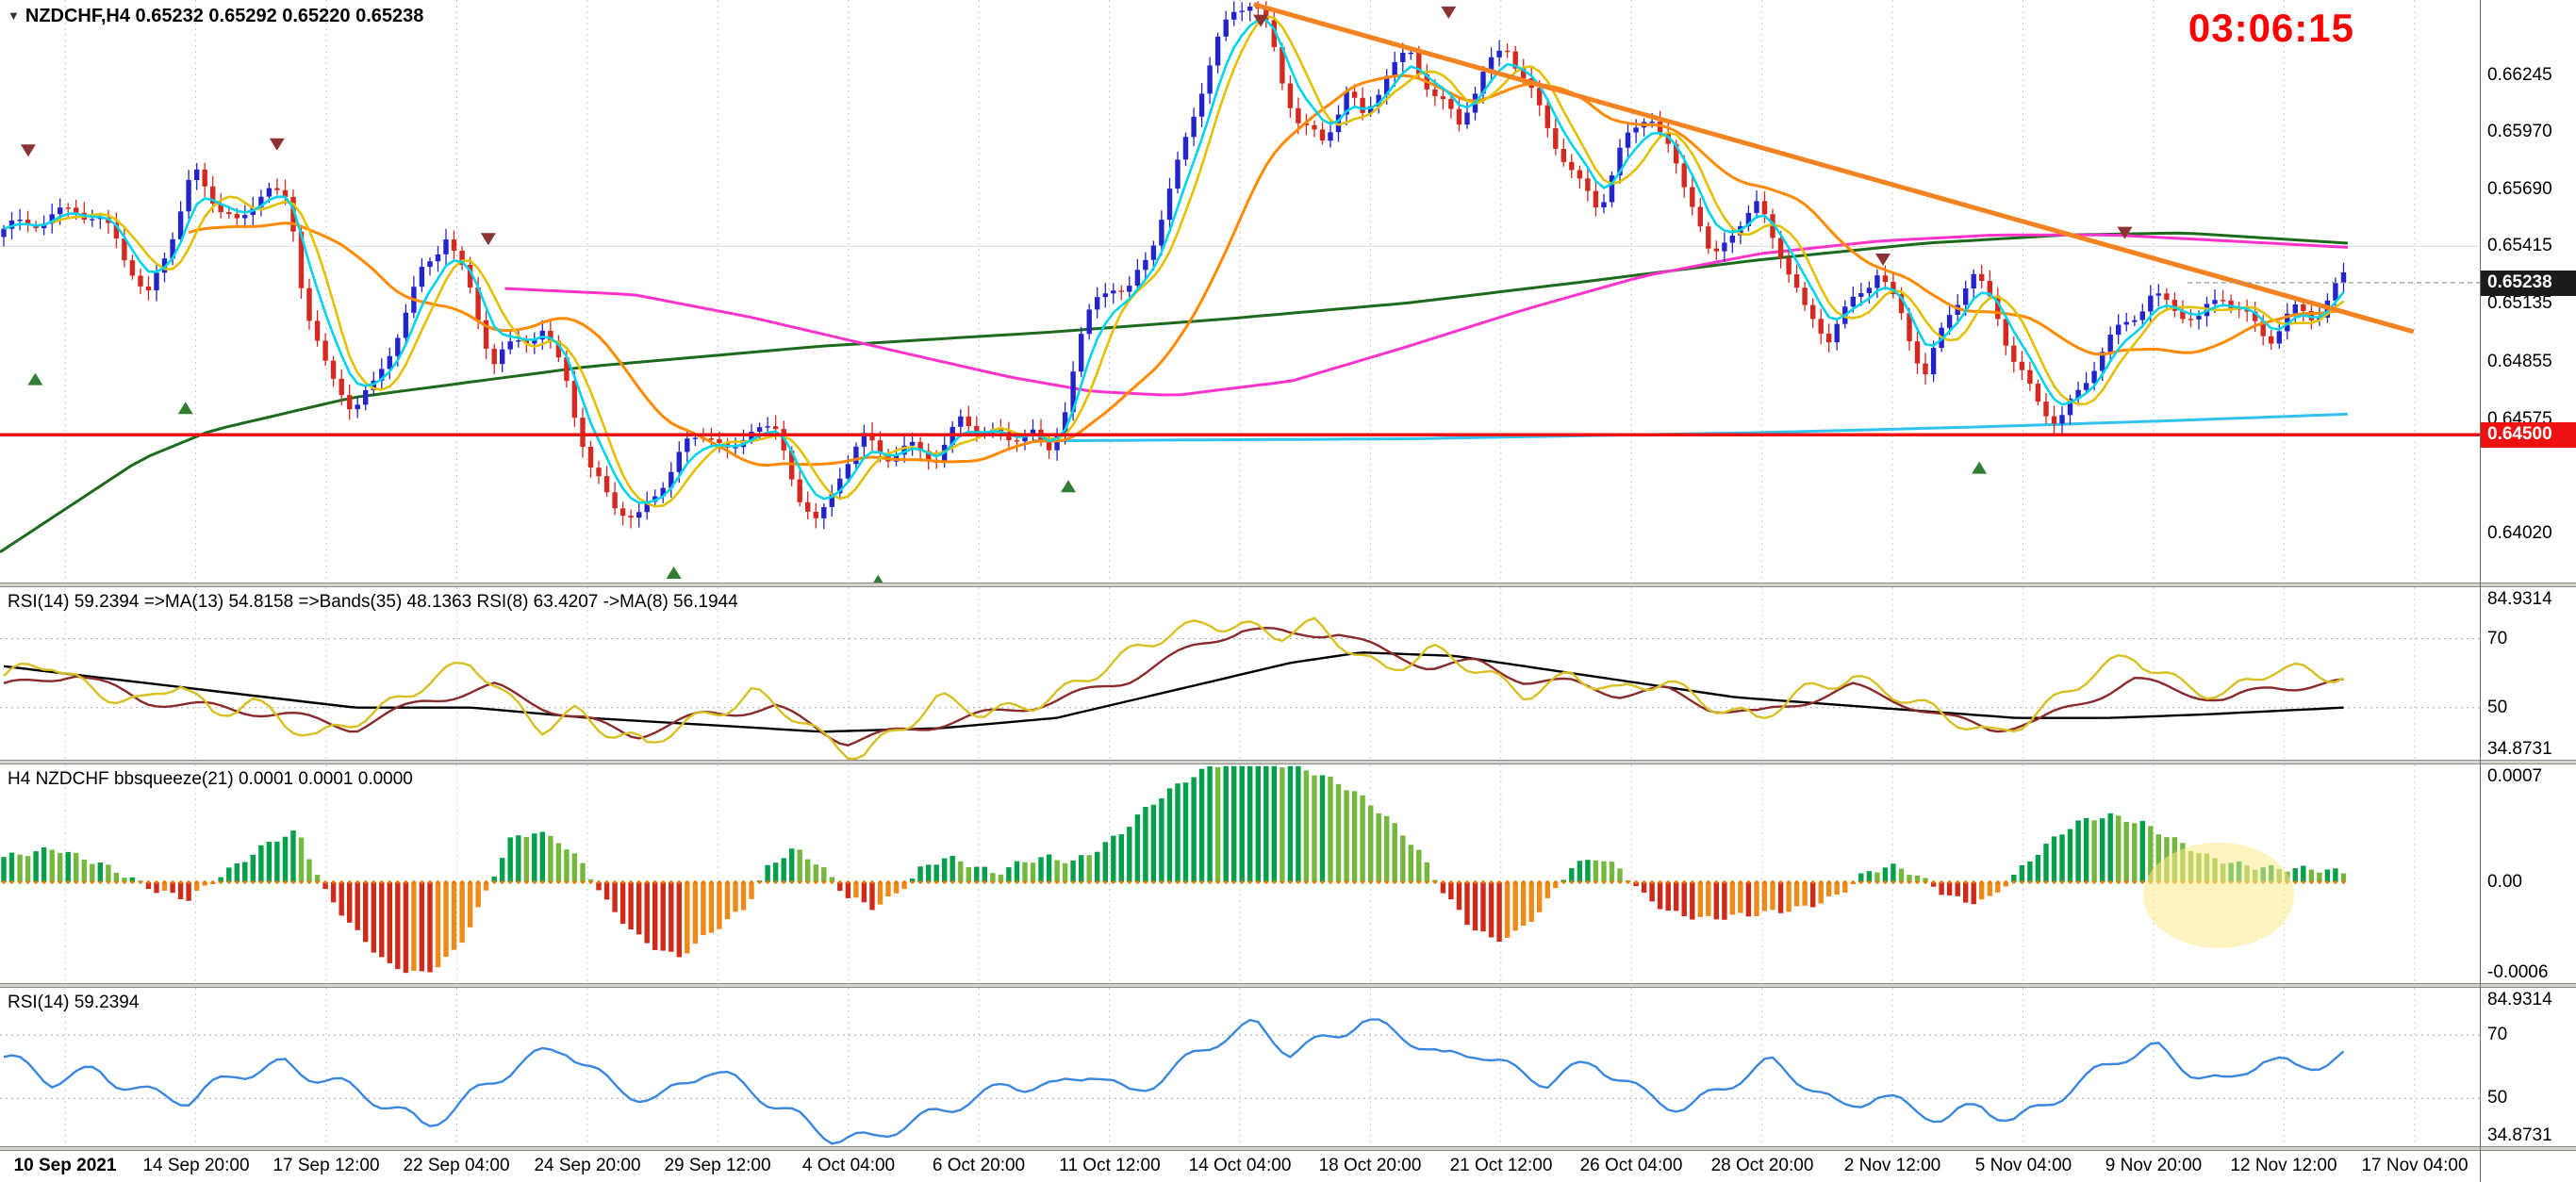 Image resolution: width=2576 pixels, height=1182 pixels. Describe the element at coordinates (2519, 533) in the screenshot. I see `axis-label: 0.64020` at that location.